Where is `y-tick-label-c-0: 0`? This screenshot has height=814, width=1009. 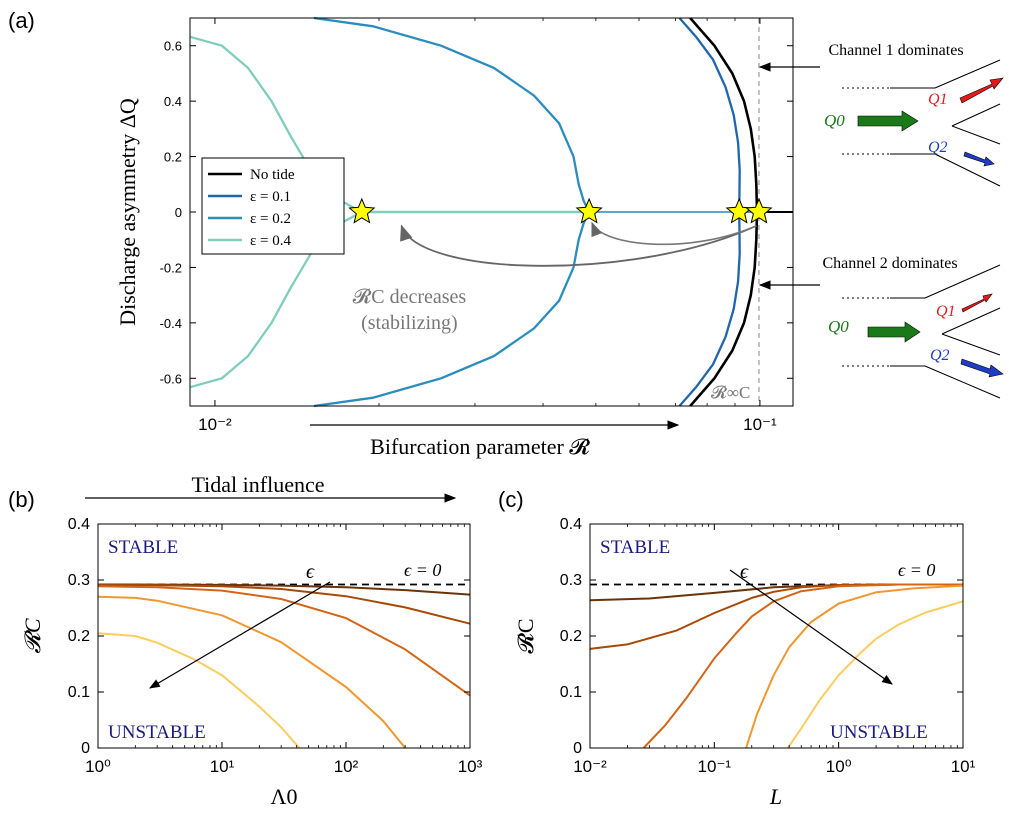
y-tick-label-c-0: 0 is located at coordinates (577, 748).